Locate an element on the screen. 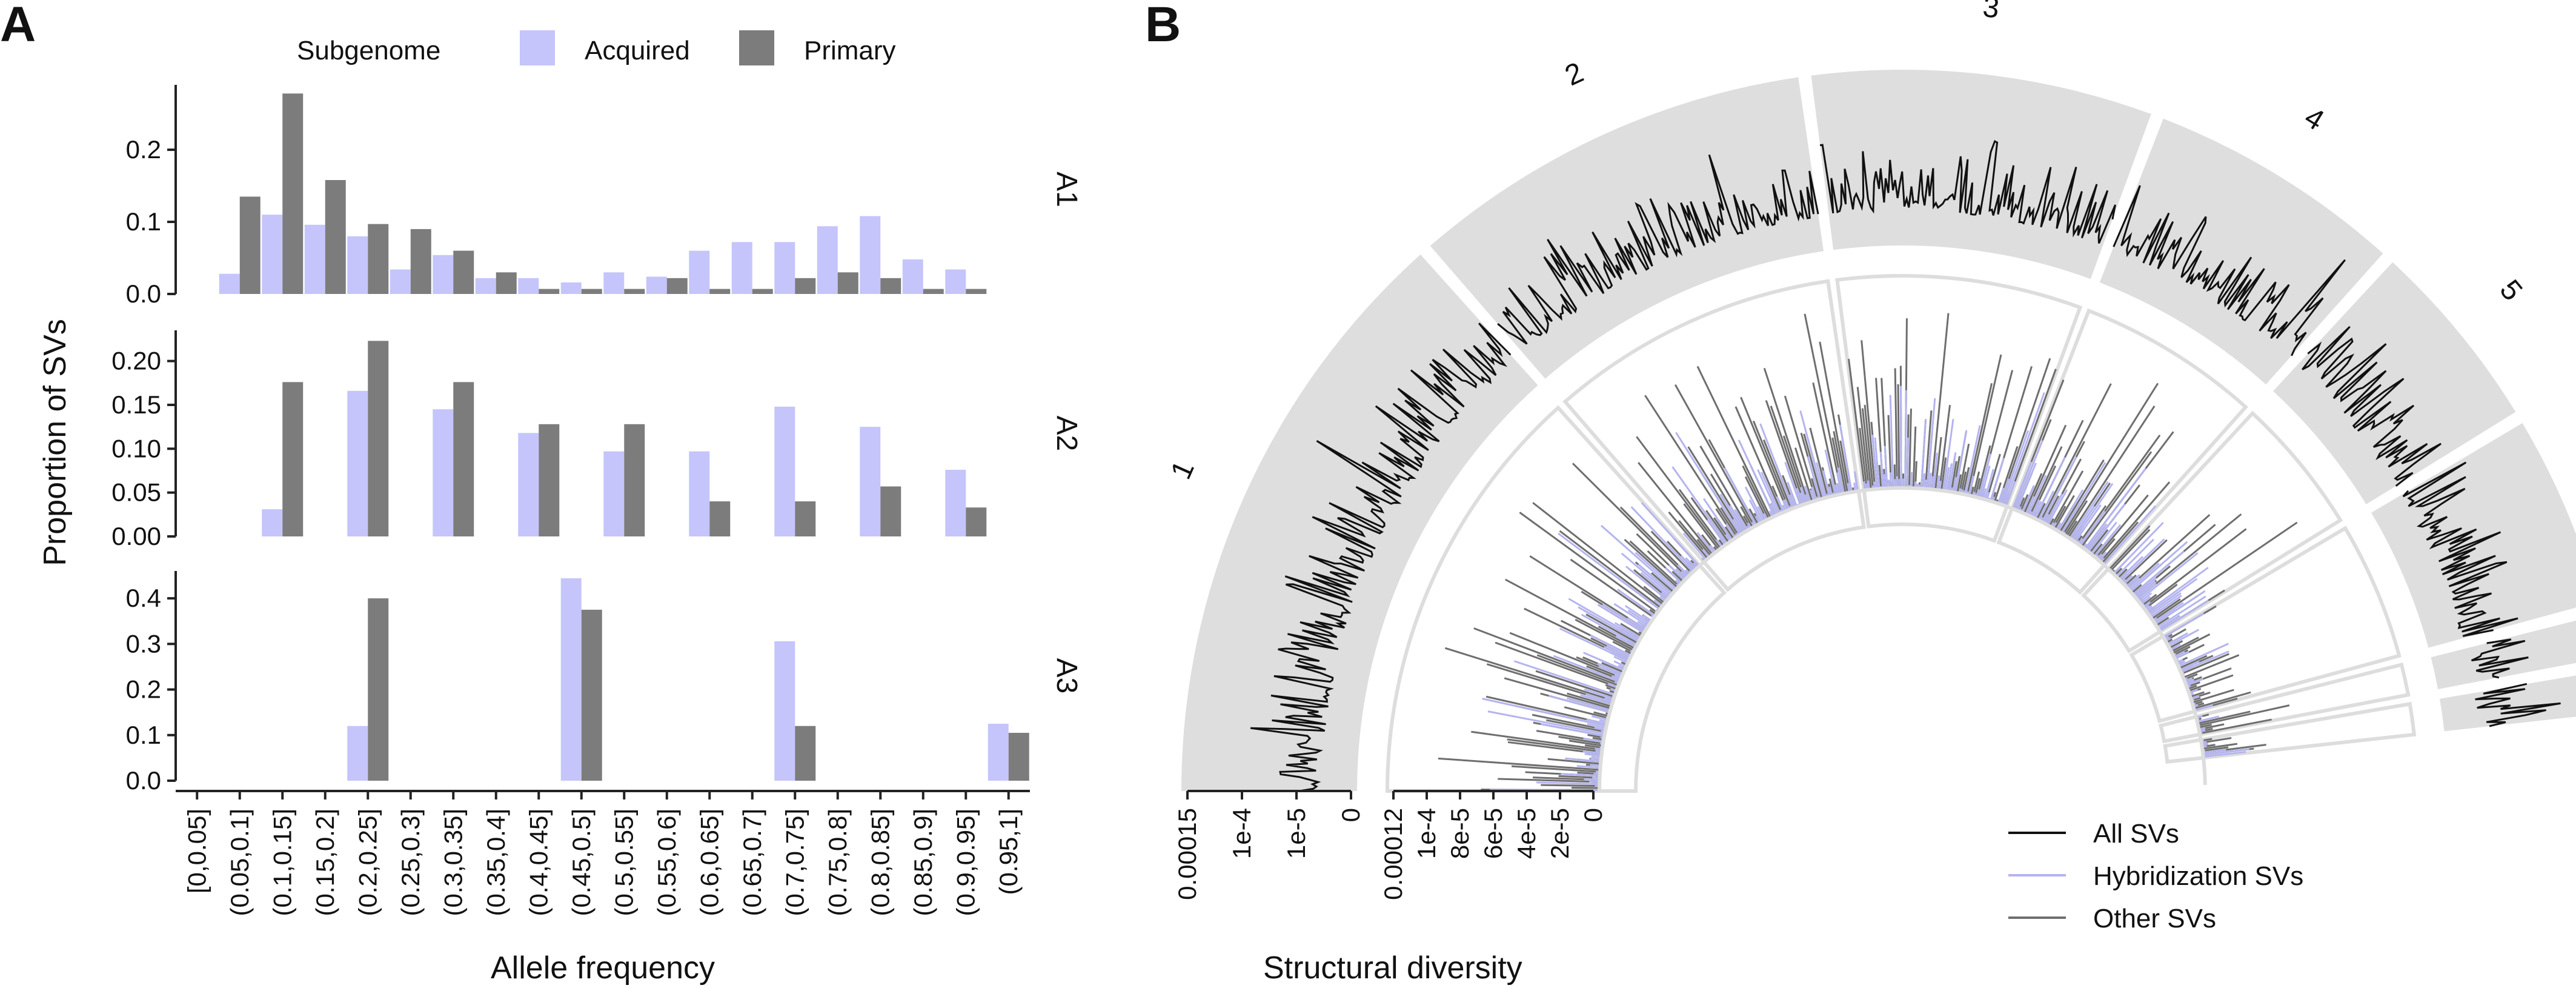  inner-track-tick-label: 6e-5 is located at coordinates (1493, 834).